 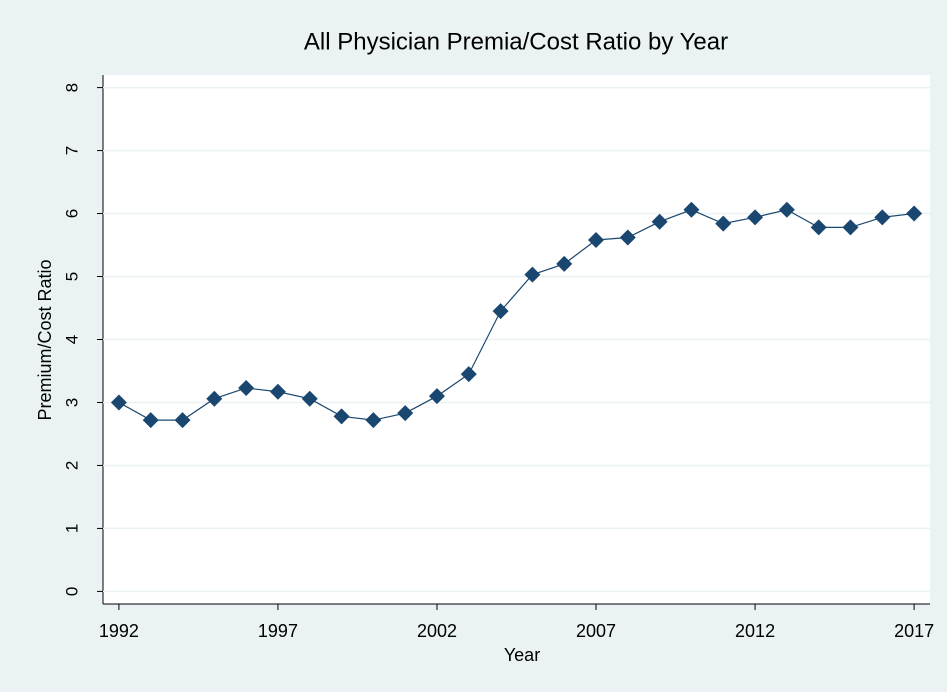 What do you see at coordinates (278, 631) in the screenshot?
I see `x-tick-label: 1997` at bounding box center [278, 631].